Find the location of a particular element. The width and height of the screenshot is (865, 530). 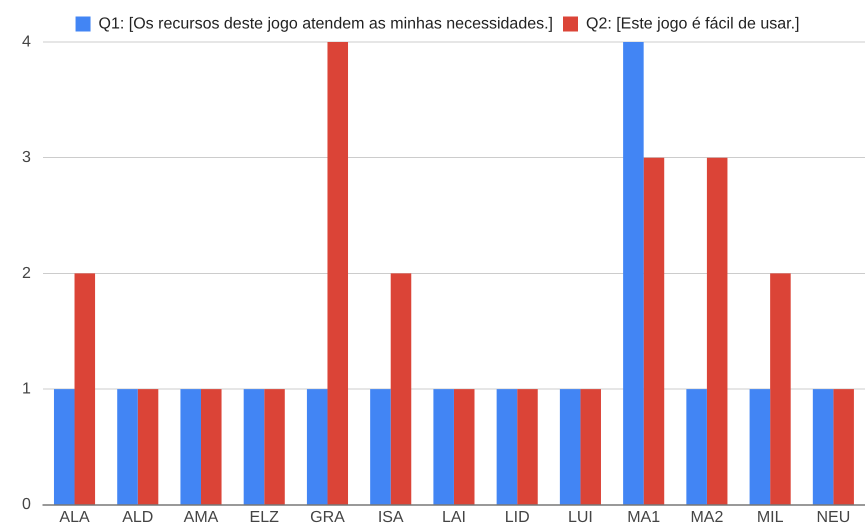

x-tick-label: MA2 is located at coordinates (707, 517).